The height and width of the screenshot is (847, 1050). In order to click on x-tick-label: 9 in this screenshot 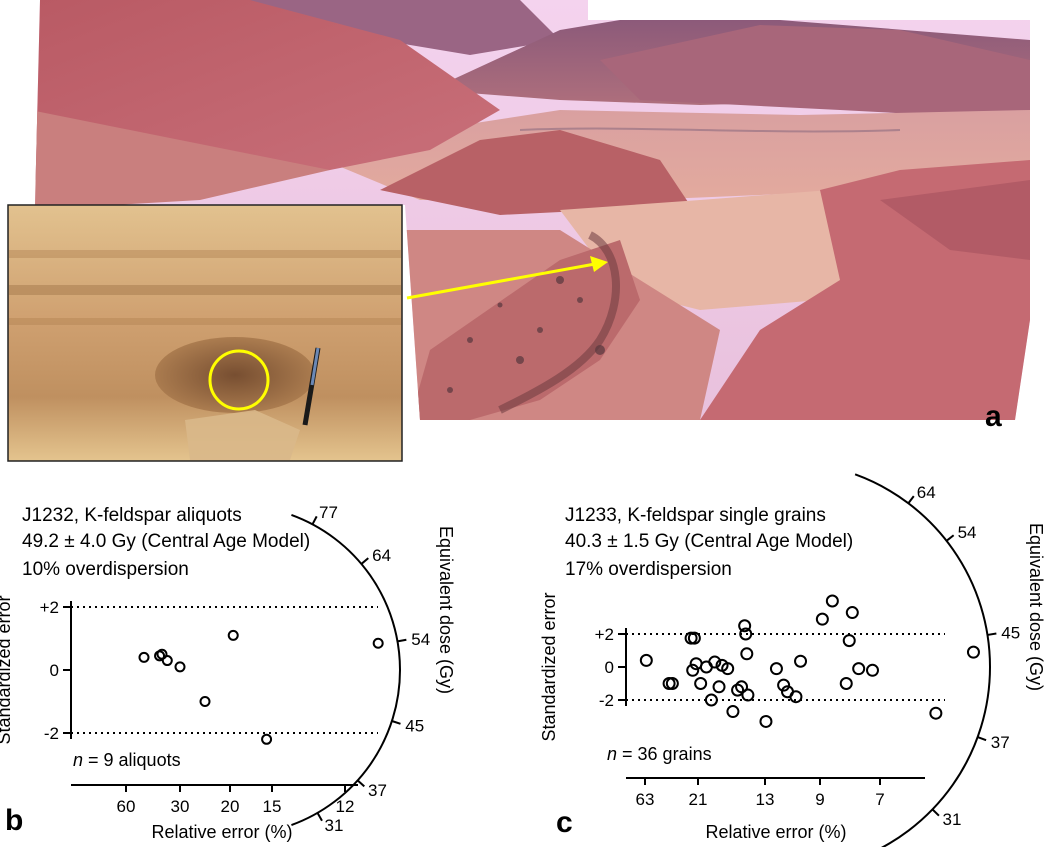, I will do `click(819, 799)`.